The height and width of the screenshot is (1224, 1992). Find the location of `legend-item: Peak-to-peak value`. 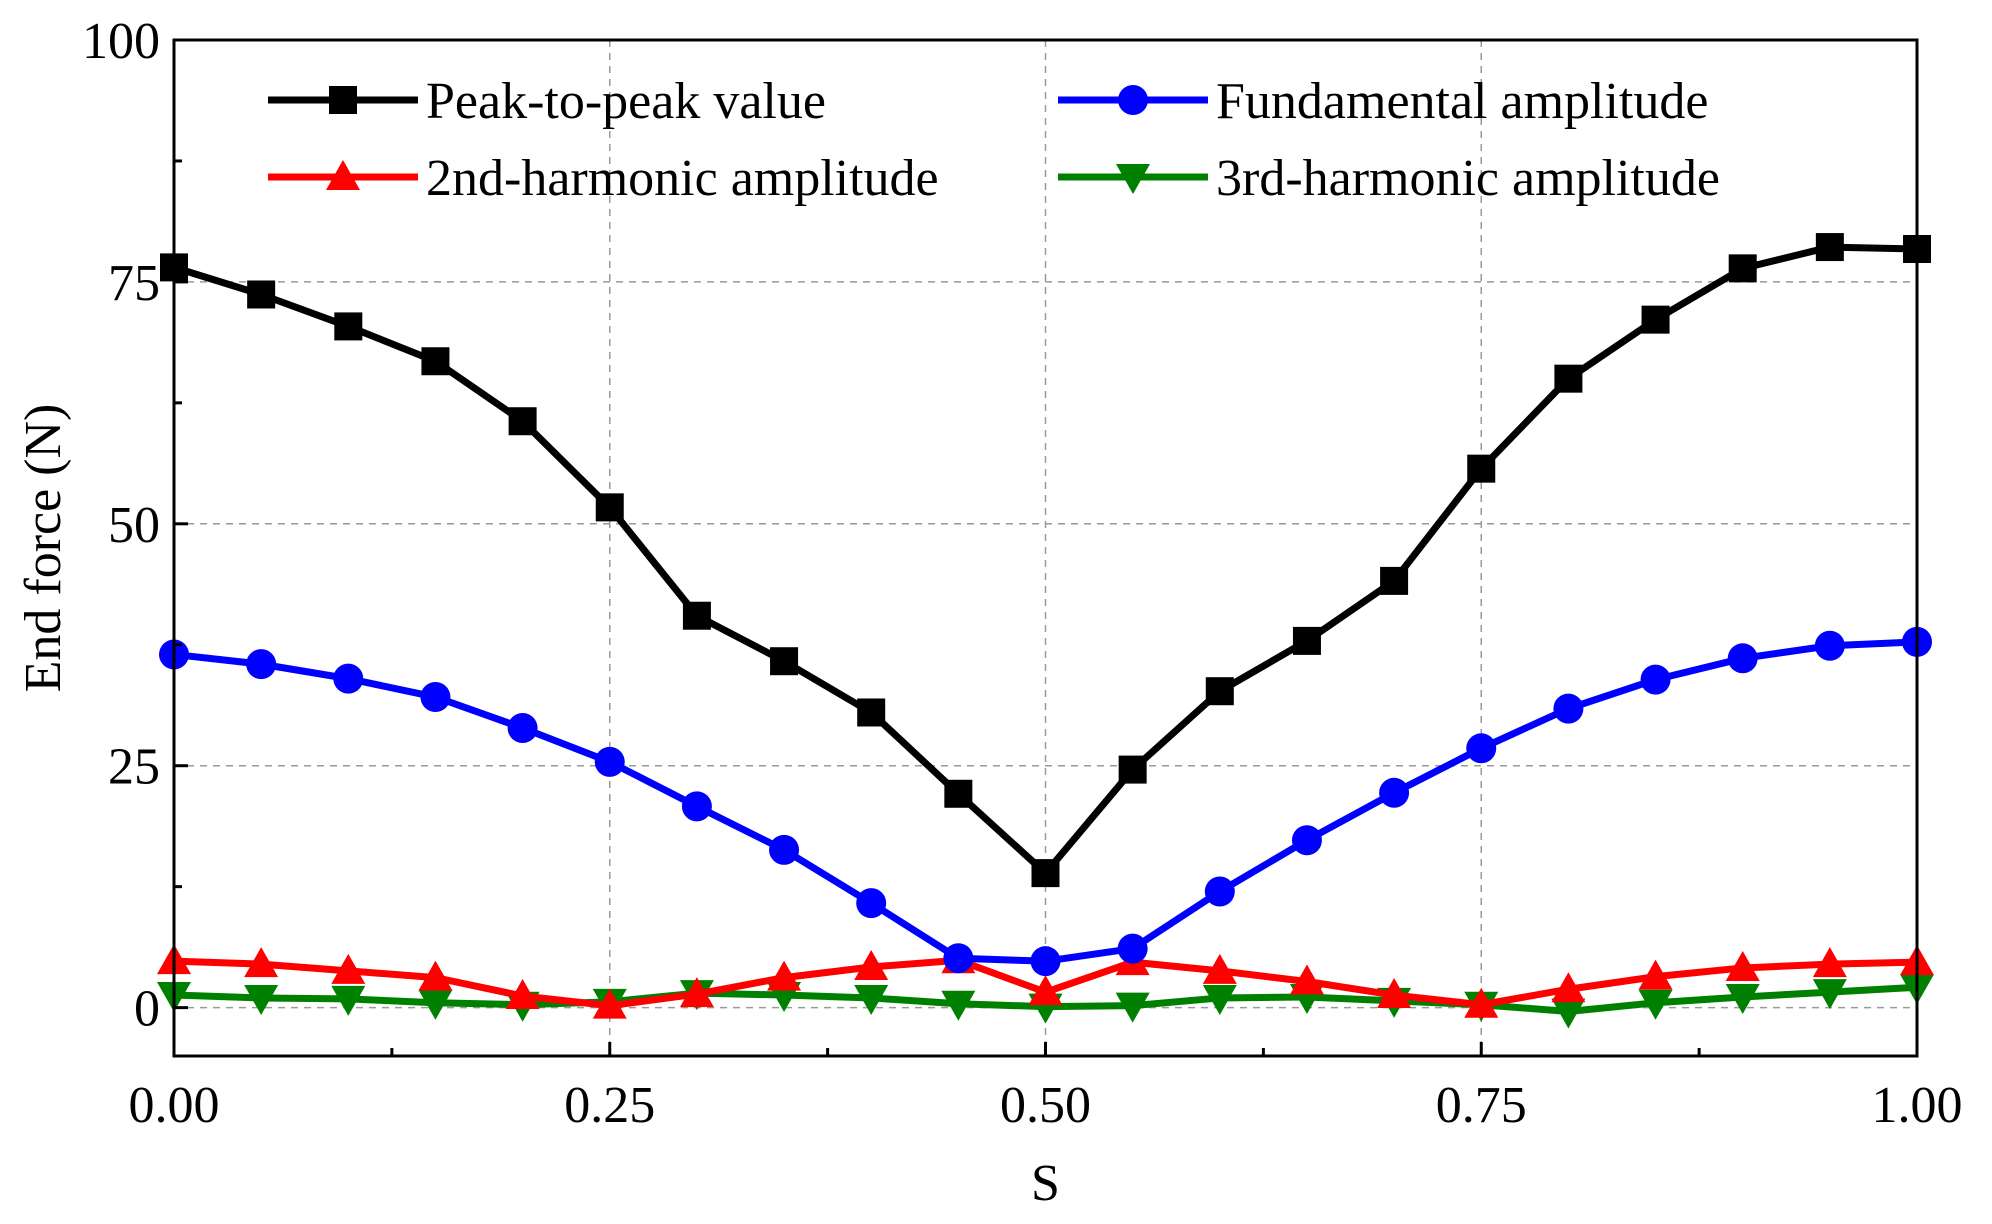

legend-item: Peak-to-peak value is located at coordinates (547, 101).